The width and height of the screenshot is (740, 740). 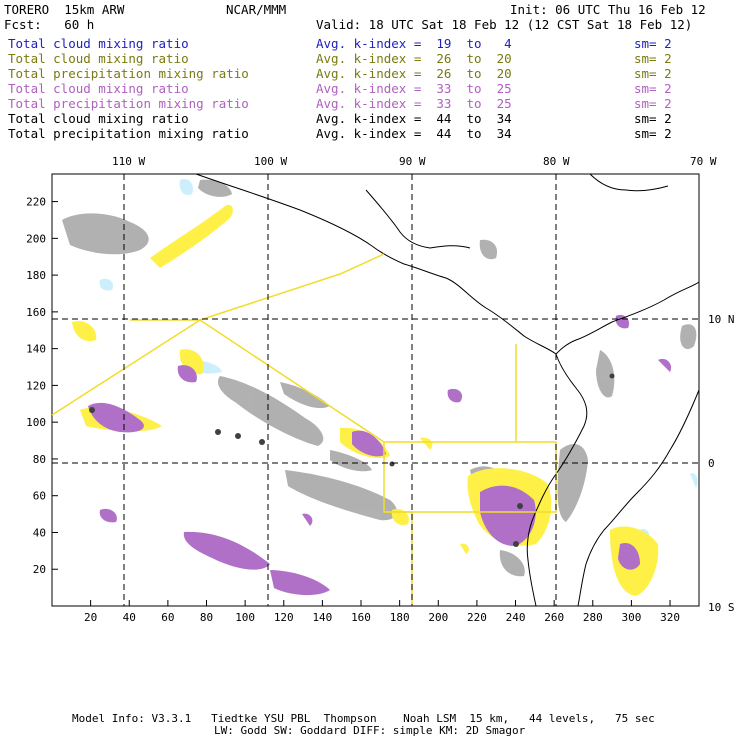 I want to click on x-tick-label: 260, so click(x=554, y=617).